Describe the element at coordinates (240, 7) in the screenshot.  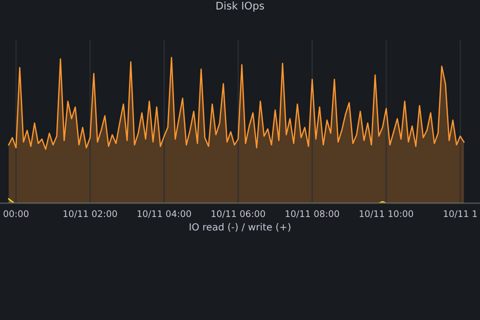
I see `chart-title: Disk IOps` at that location.